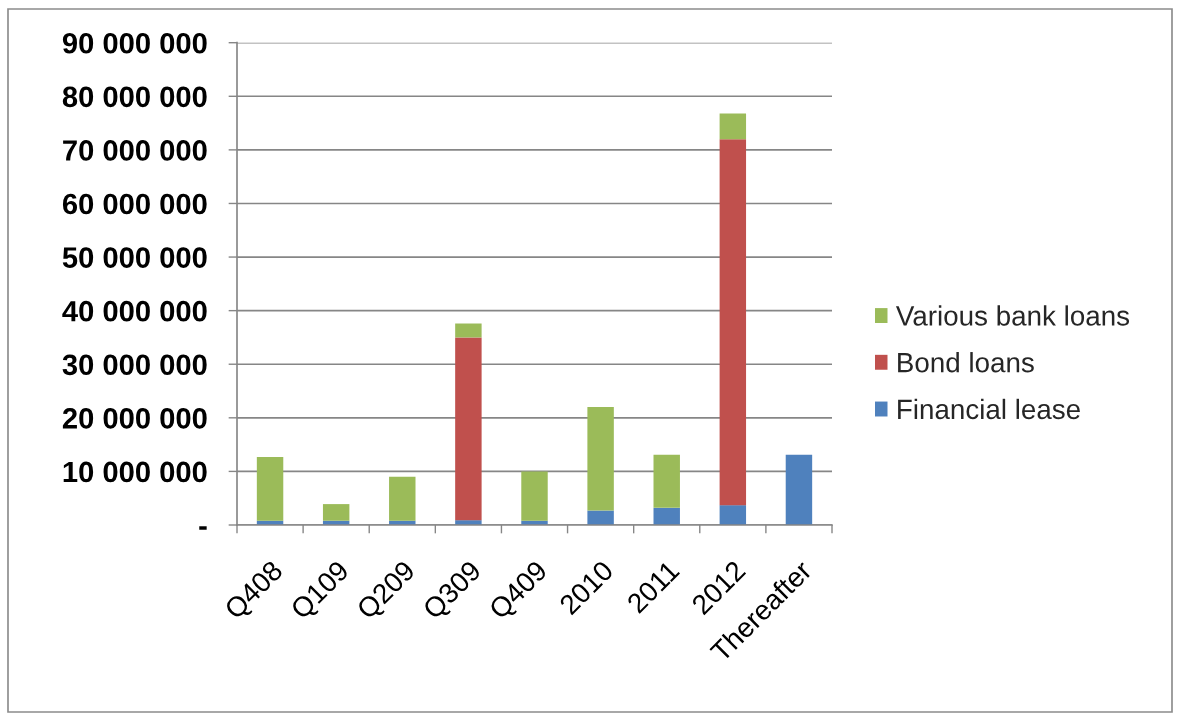 The width and height of the screenshot is (1182, 721). Describe the element at coordinates (134, 204) in the screenshot. I see `y-tick-label: 60 000 000` at that location.